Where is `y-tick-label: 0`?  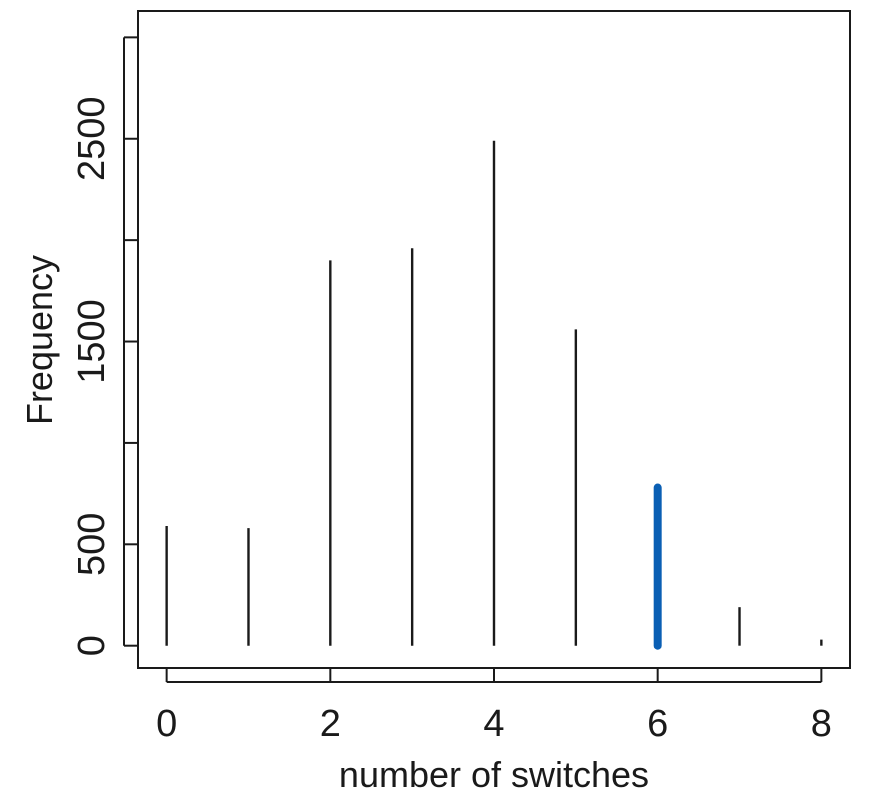 y-tick-label: 0 is located at coordinates (92, 645).